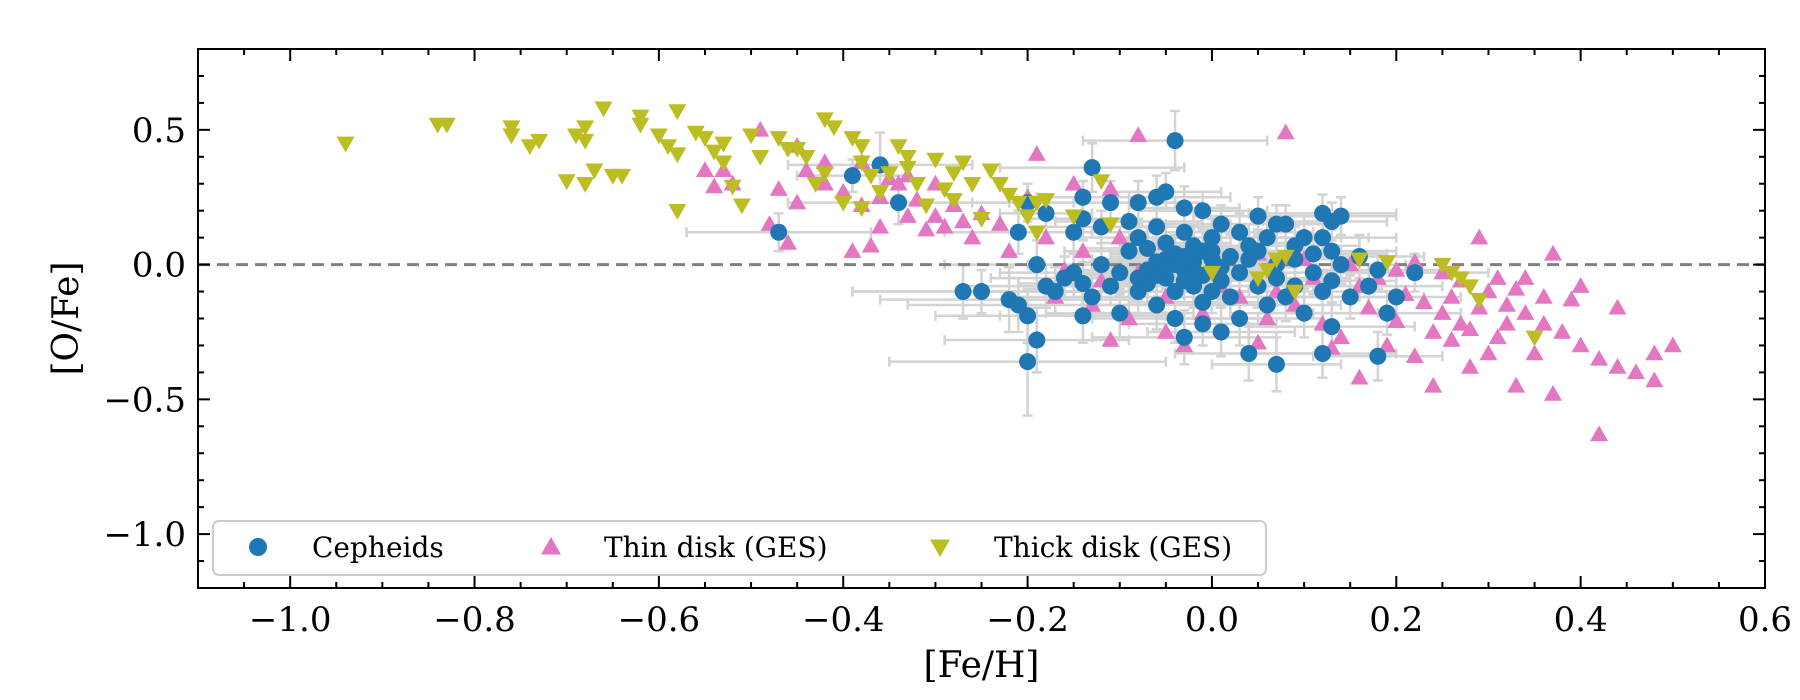  Describe the element at coordinates (290, 620) in the screenshot. I see `x-tick-label: −1.0` at that location.